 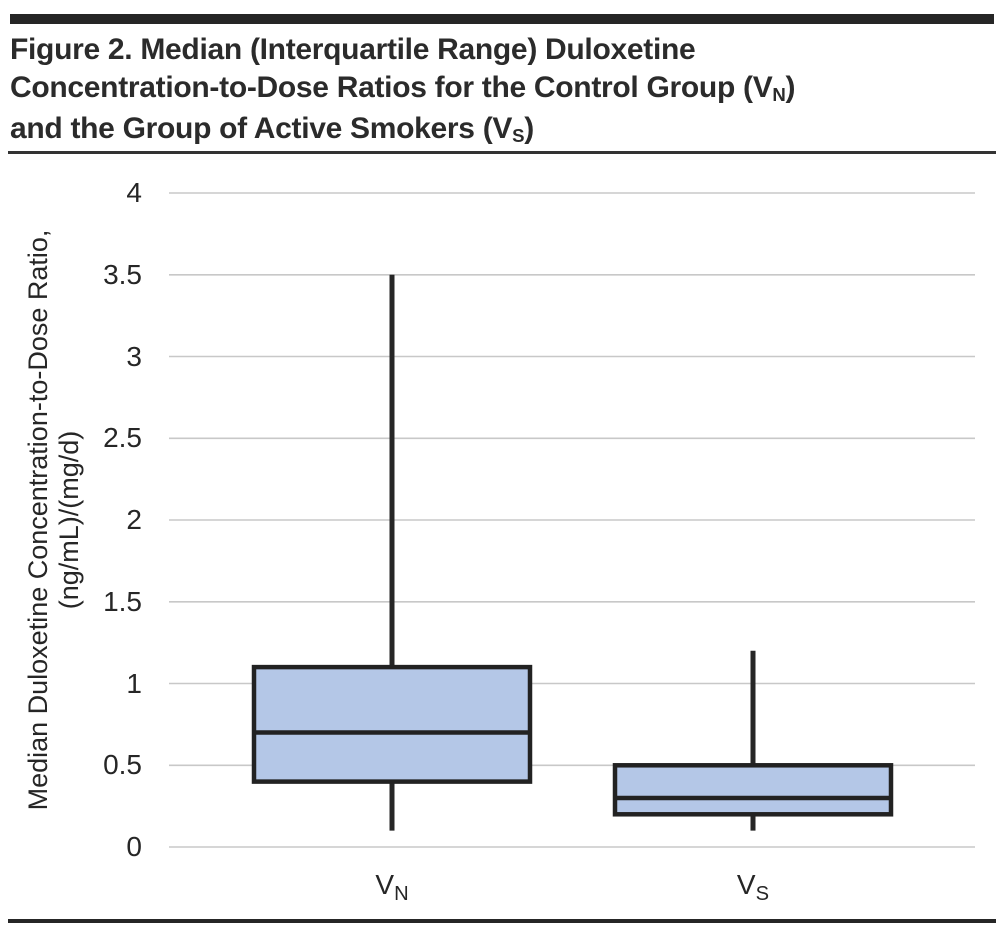 What do you see at coordinates (134, 192) in the screenshot?
I see `y-tick-label-4: 4` at bounding box center [134, 192].